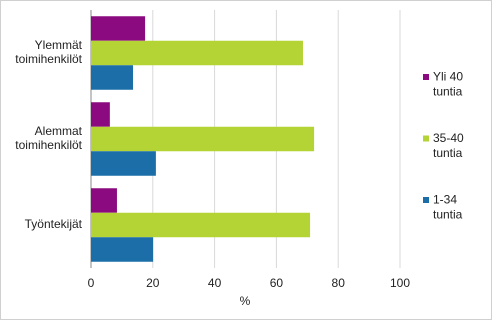 The width and height of the screenshot is (492, 320). What do you see at coordinates (400, 283) in the screenshot?
I see `x-tick-label: 100` at bounding box center [400, 283].